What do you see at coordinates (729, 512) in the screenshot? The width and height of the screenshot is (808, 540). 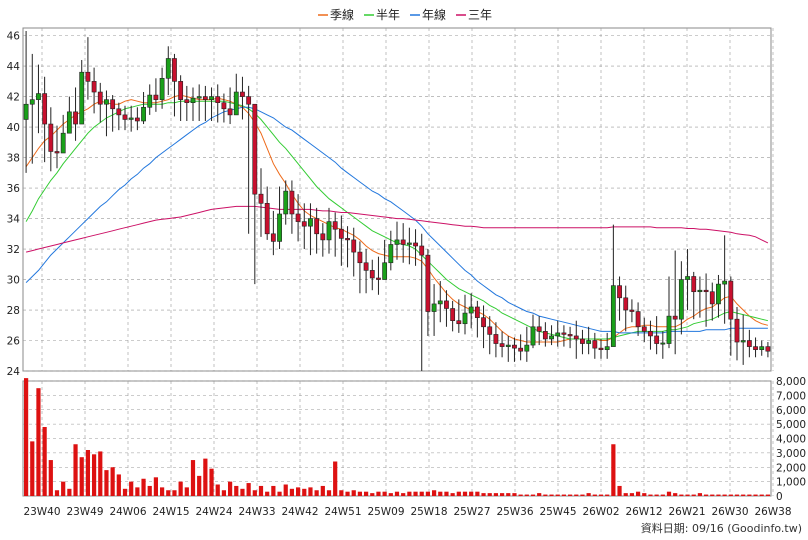 I see `x-tick-label: 26W30` at bounding box center [729, 512].